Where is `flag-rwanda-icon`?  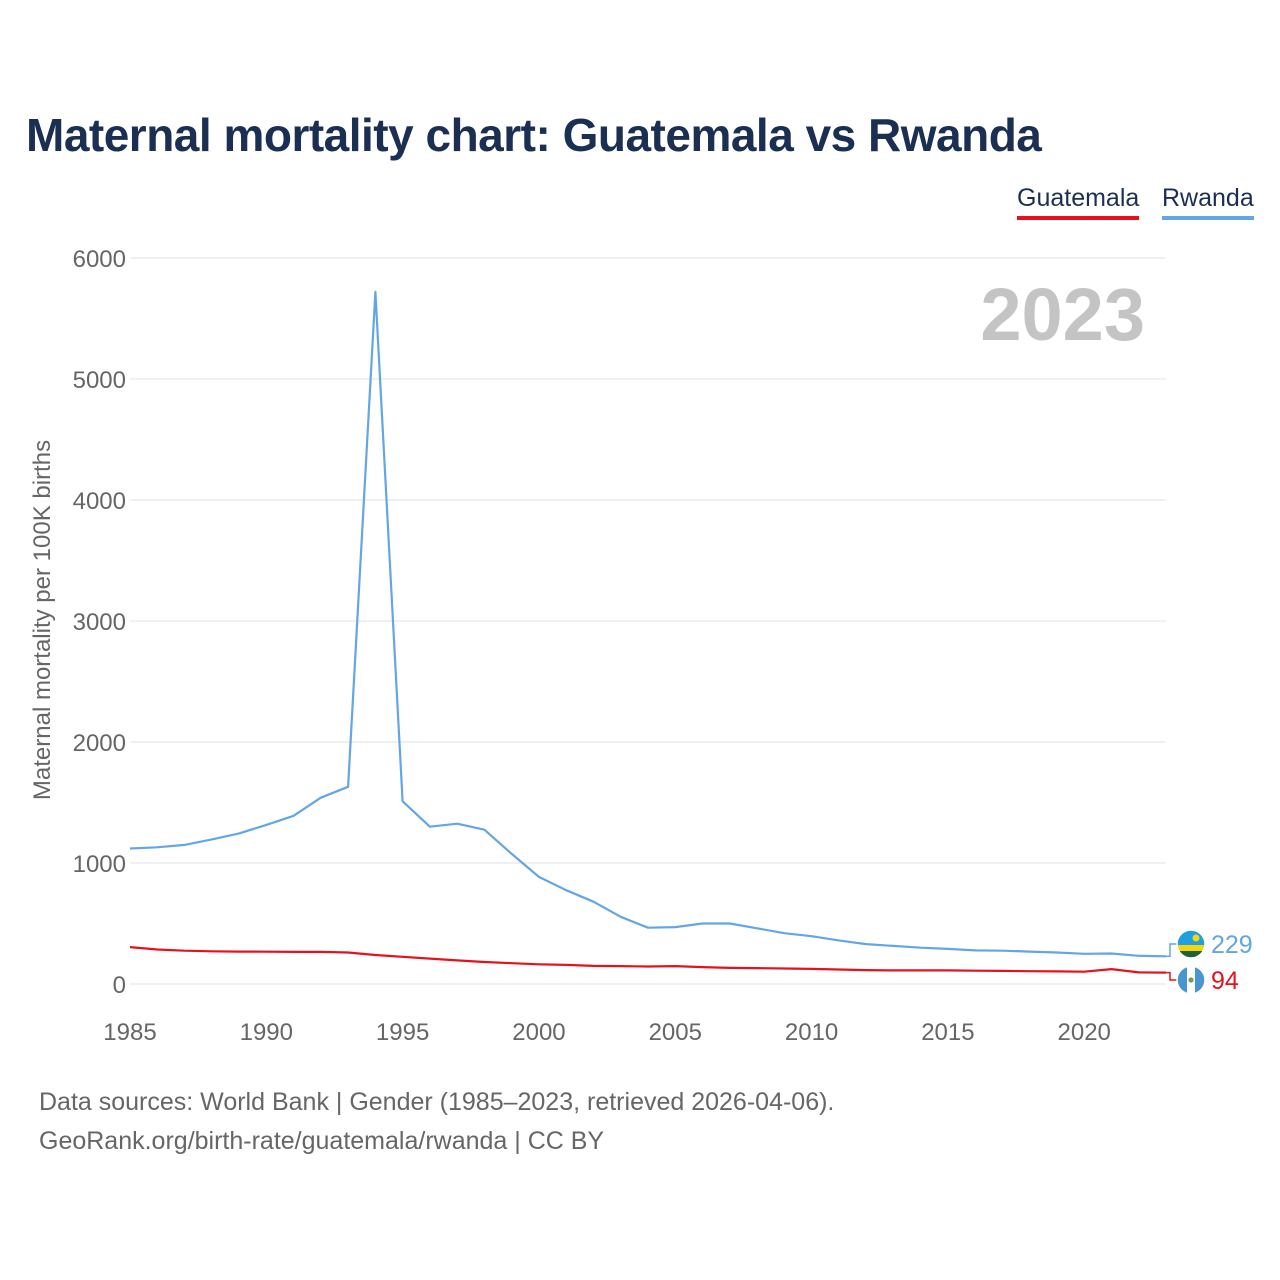 flag-rwanda-icon is located at coordinates (1191, 944).